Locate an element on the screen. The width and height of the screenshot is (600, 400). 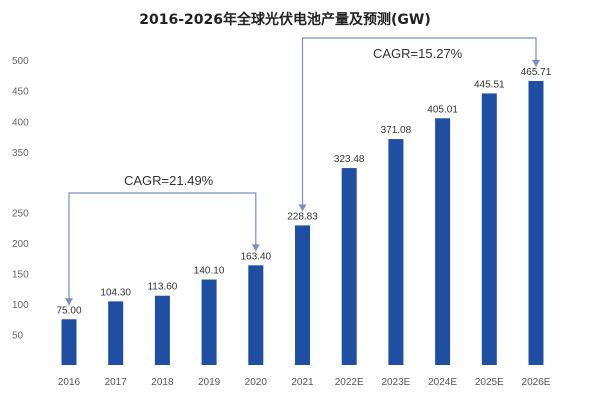
y-tick-label: 400 is located at coordinates (20, 122).